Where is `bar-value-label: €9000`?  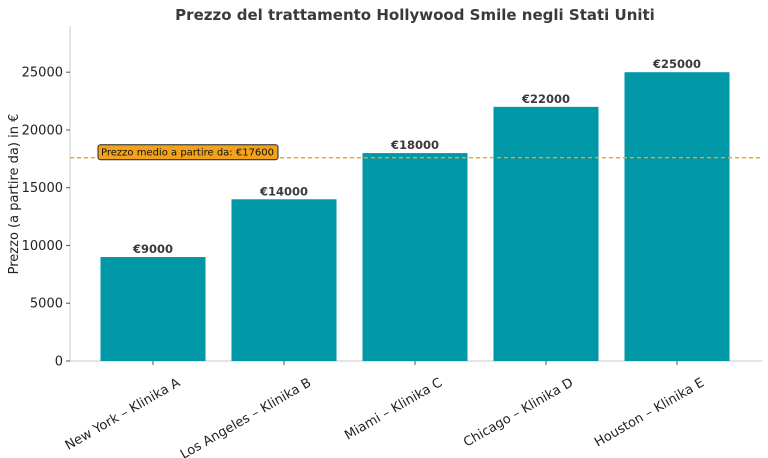 bar-value-label: €9000 is located at coordinates (152, 249).